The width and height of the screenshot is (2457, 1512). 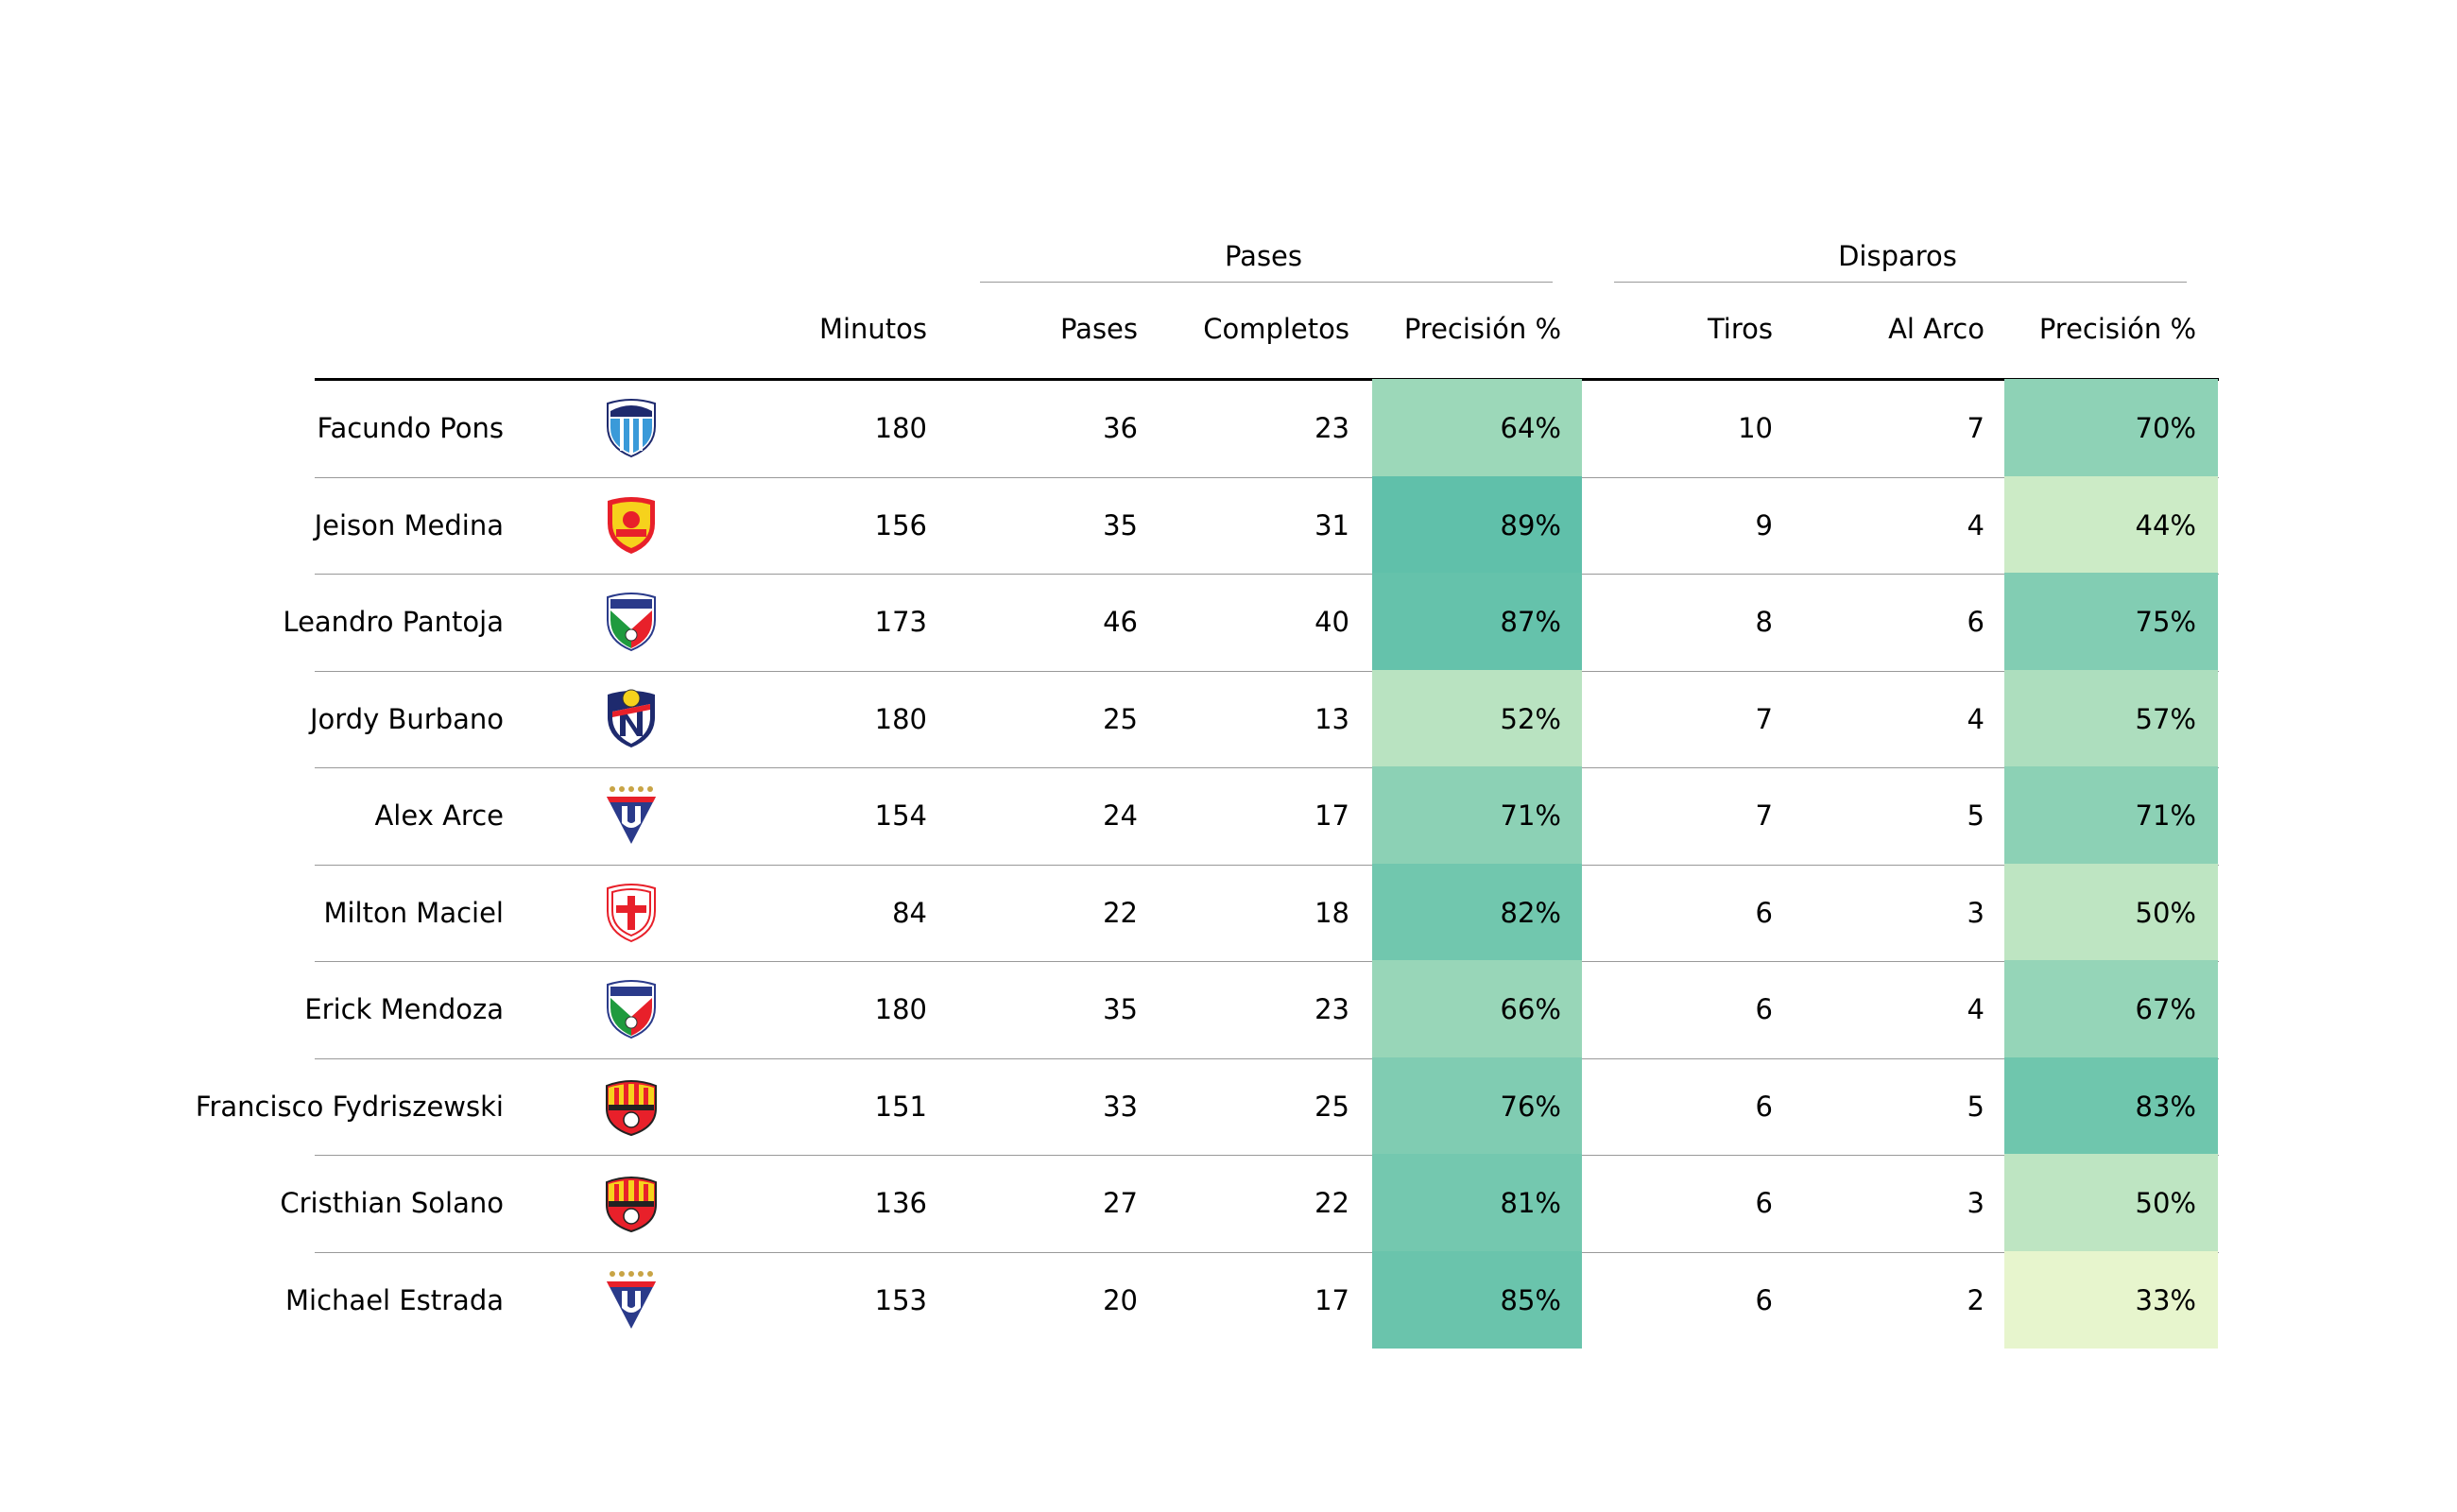 I want to click on group-header-pases: Pases, so click(x=1263, y=256).